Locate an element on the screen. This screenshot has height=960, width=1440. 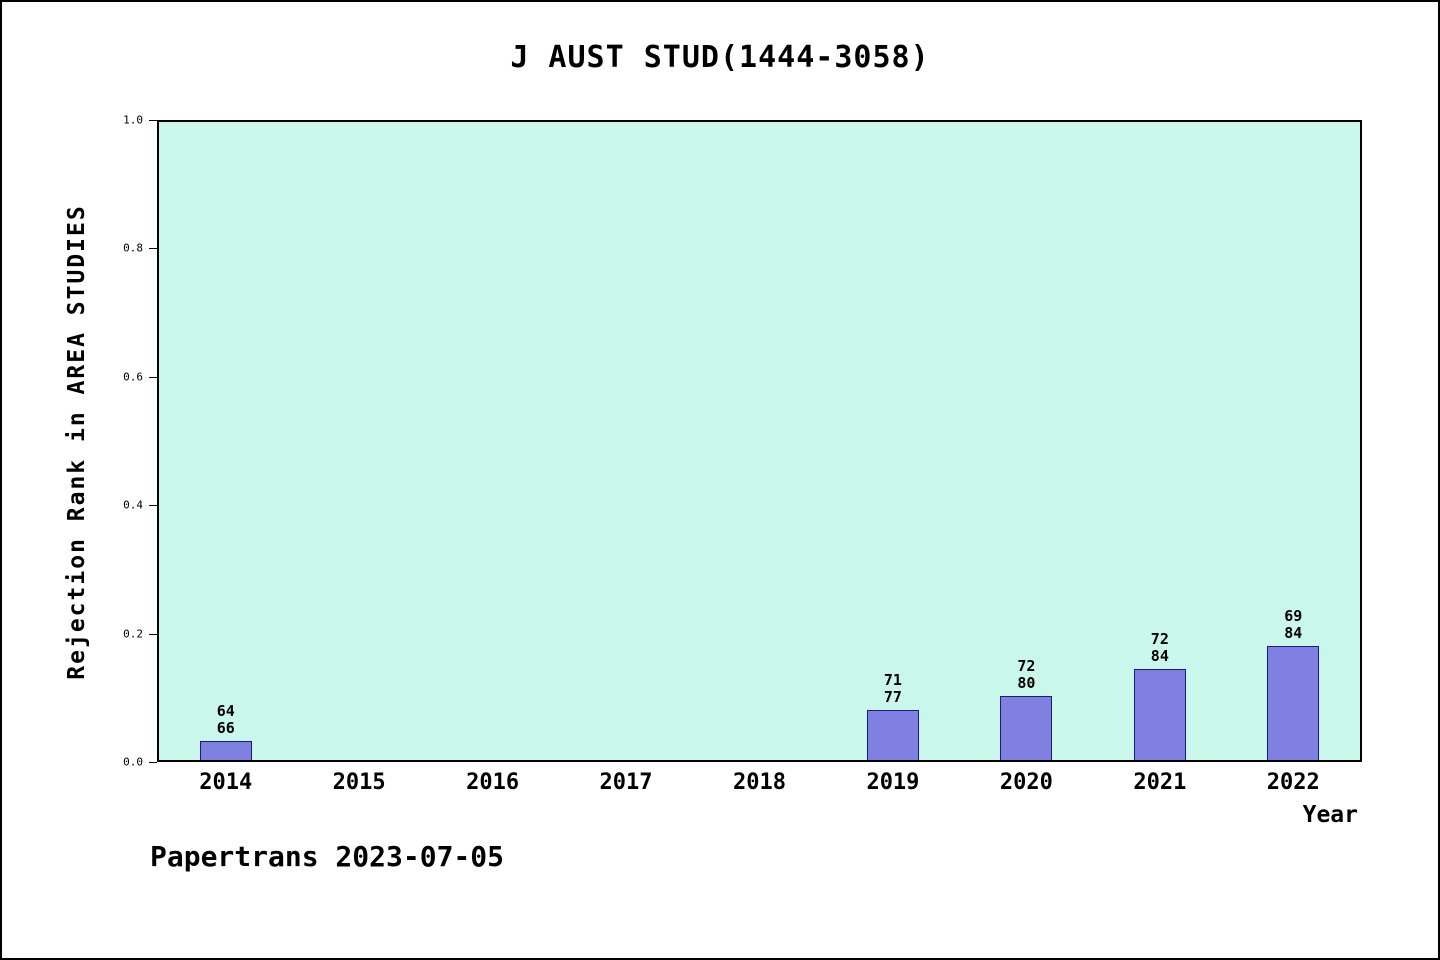
x-tick-label: 2018 is located at coordinates (759, 782).